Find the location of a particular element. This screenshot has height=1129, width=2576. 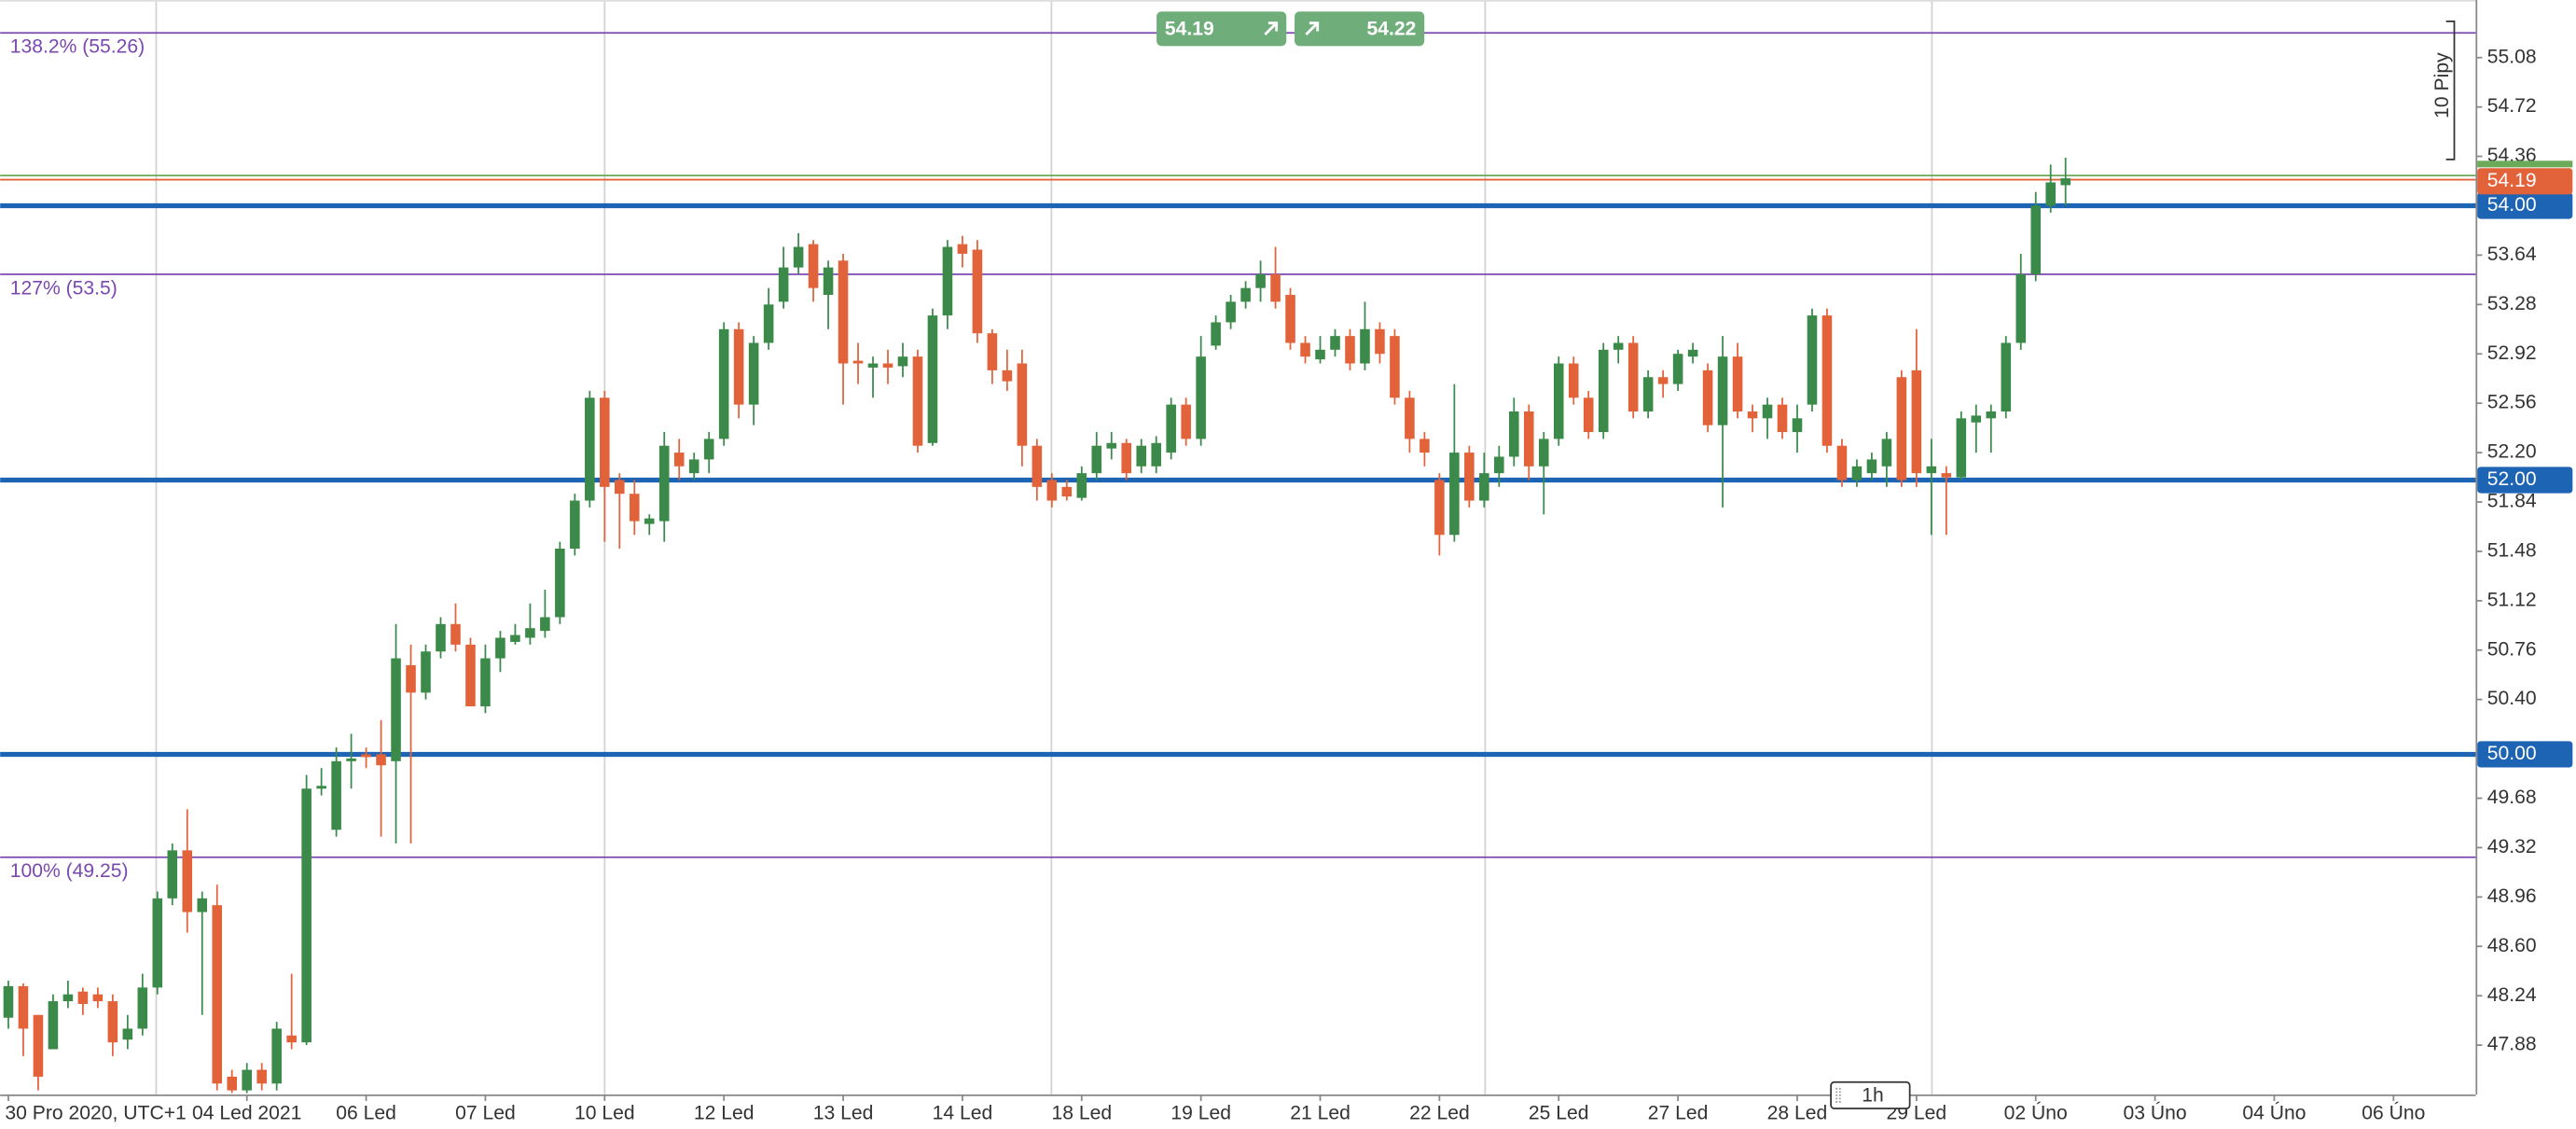

x-tick-label: 03 Úno is located at coordinates (2155, 1113).